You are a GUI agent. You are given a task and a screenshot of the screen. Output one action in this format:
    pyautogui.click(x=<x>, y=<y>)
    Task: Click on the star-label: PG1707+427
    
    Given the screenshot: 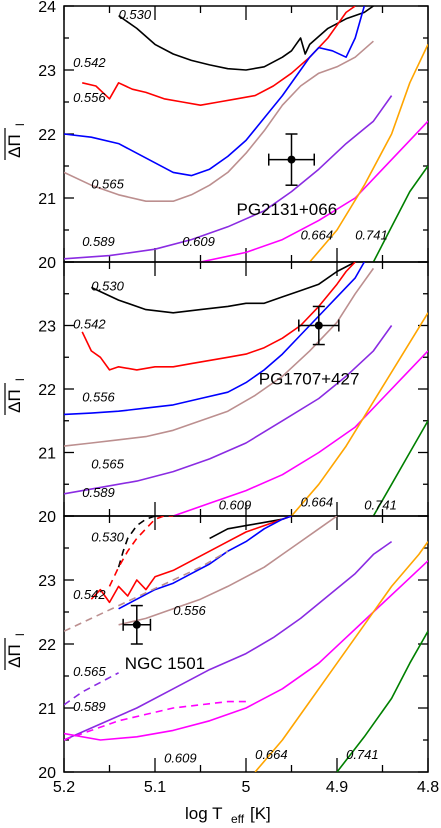 What is the action you would take?
    pyautogui.click(x=309, y=379)
    